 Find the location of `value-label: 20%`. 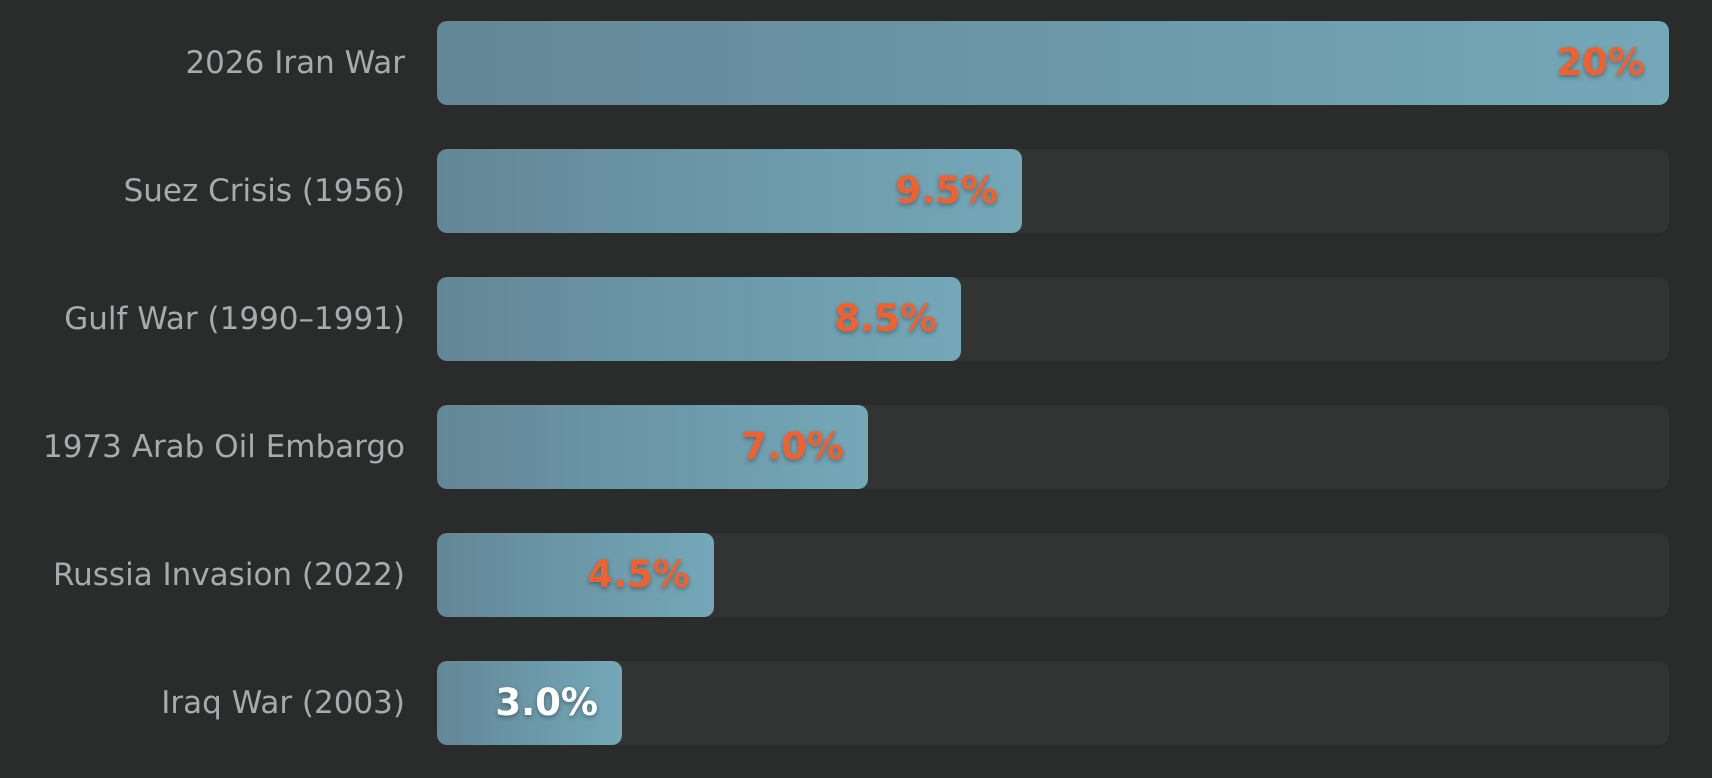

value-label: 20% is located at coordinates (1600, 62).